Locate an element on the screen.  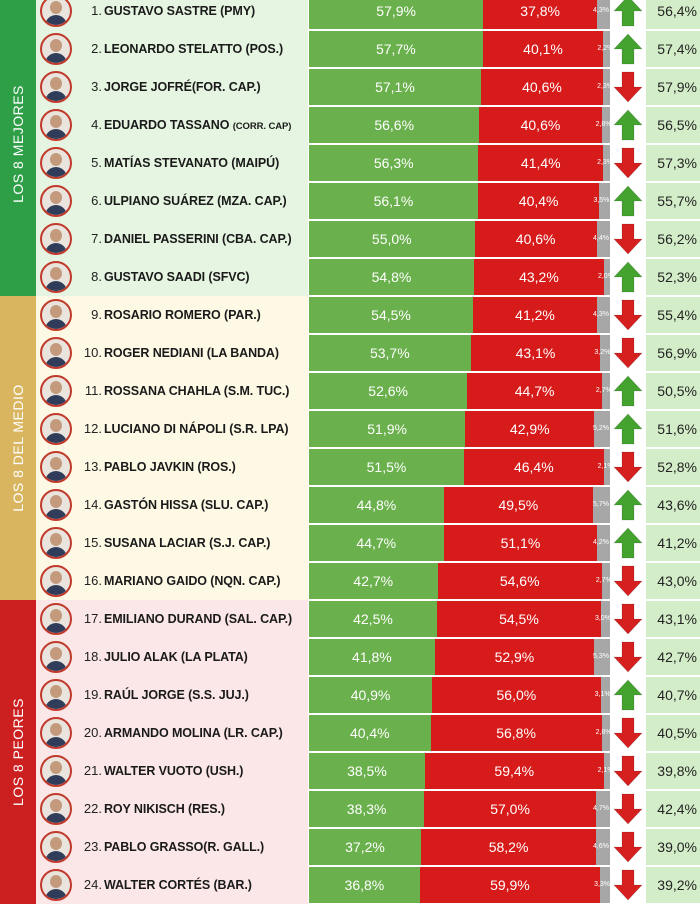
approval-label: 57,7% is located at coordinates (395, 49).